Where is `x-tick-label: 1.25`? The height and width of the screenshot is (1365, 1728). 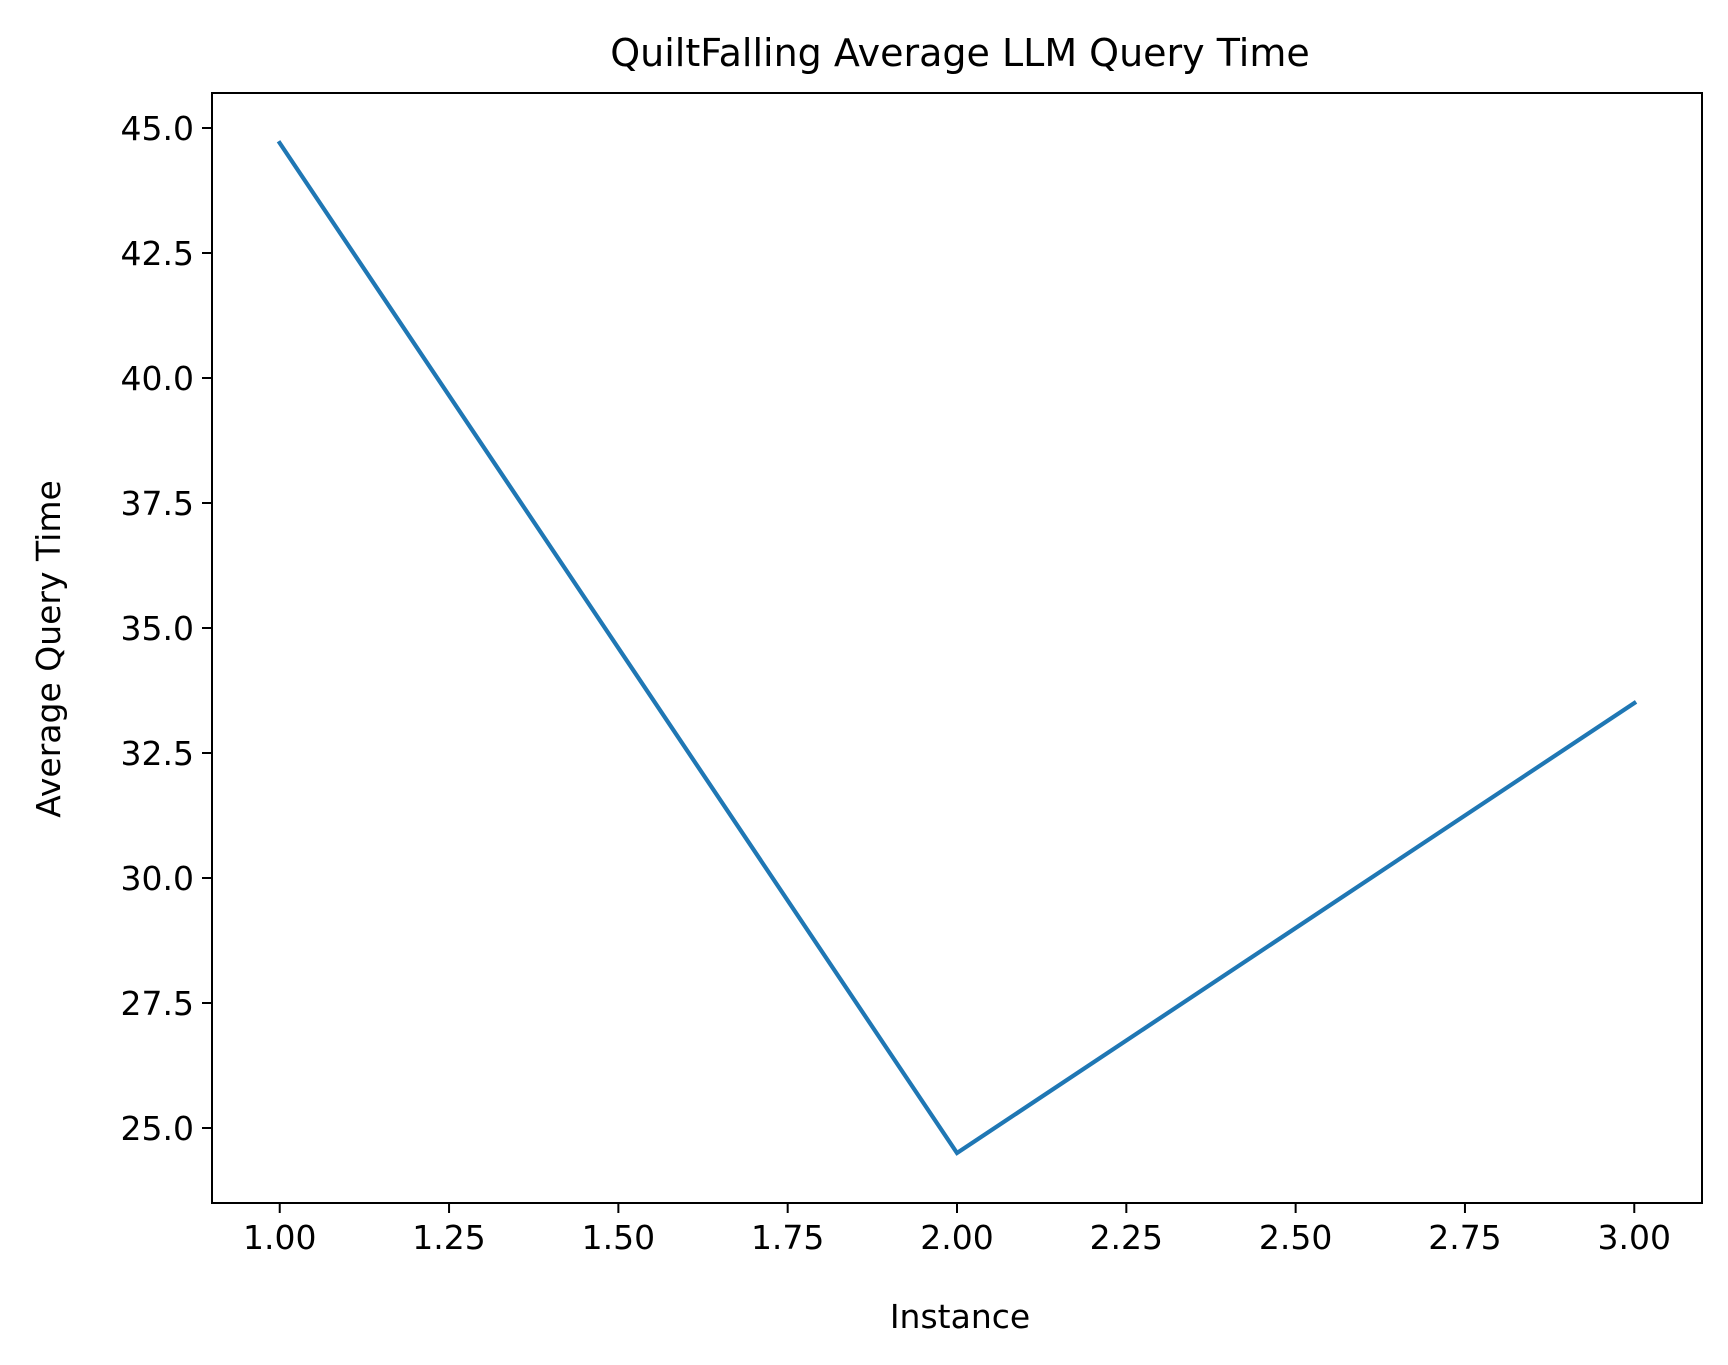 x-tick-label: 1.25 is located at coordinates (448, 1237).